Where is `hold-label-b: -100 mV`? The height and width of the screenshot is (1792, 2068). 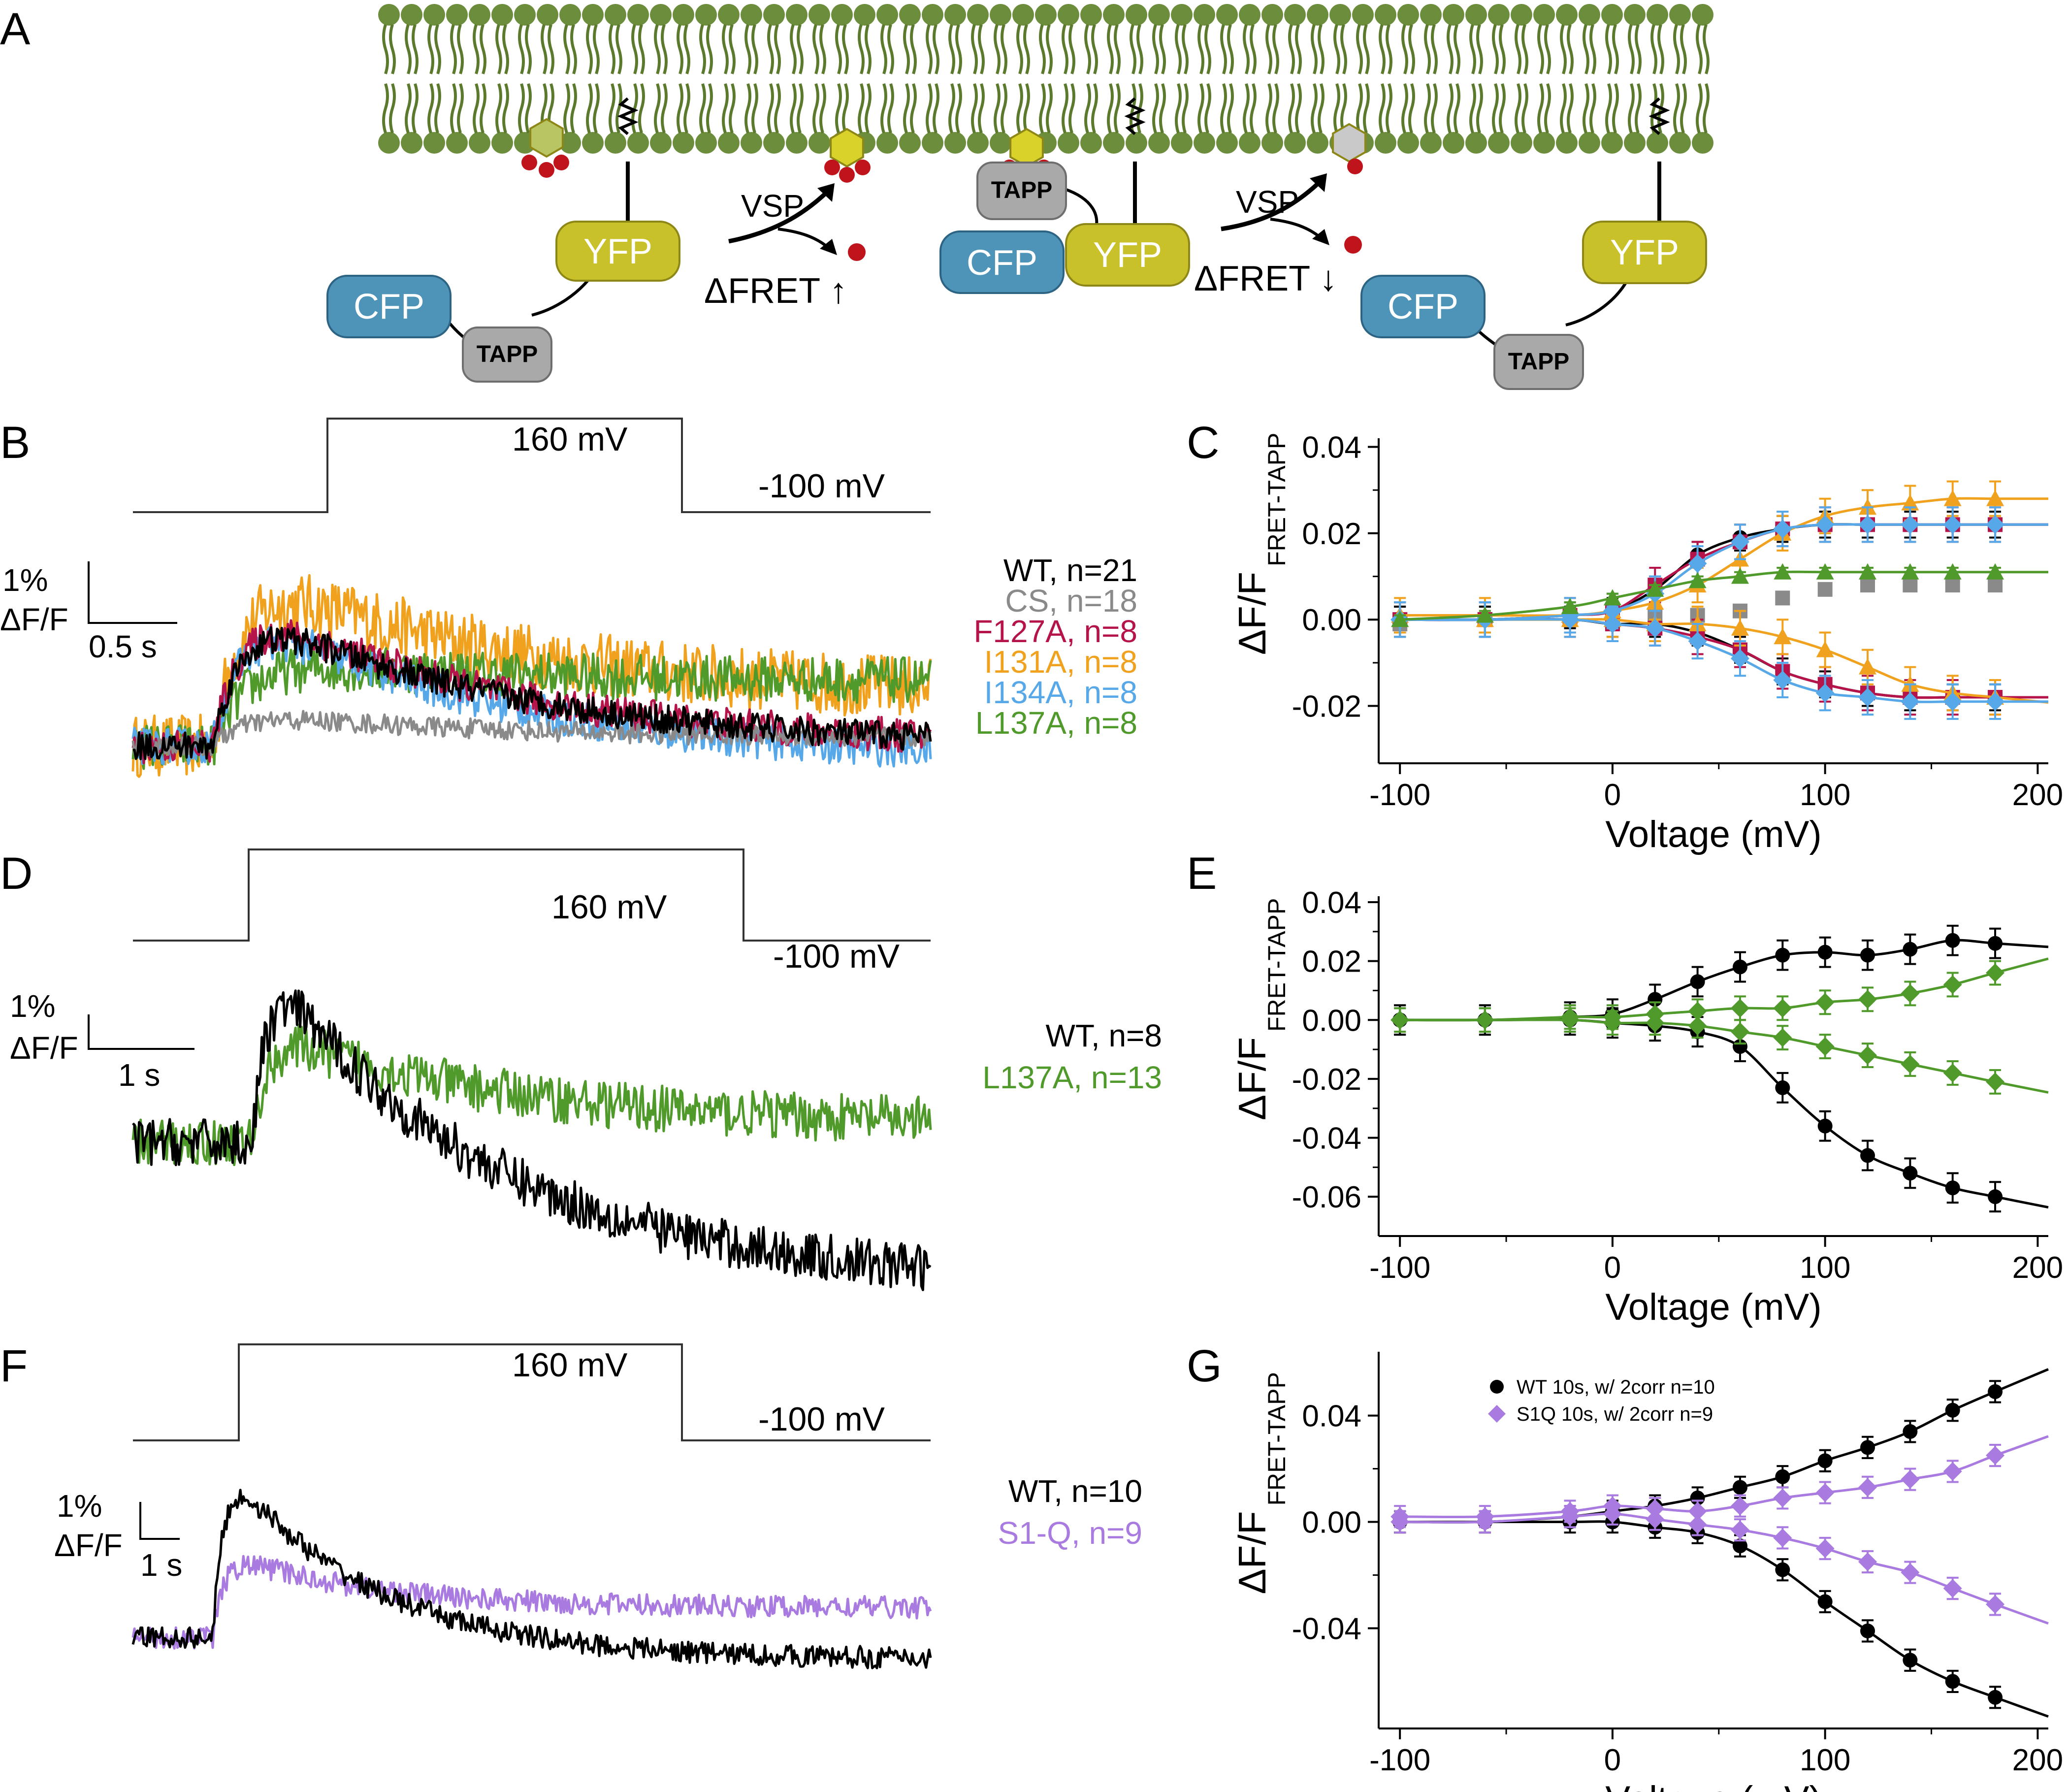
hold-label-b: -100 mV is located at coordinates (821, 486).